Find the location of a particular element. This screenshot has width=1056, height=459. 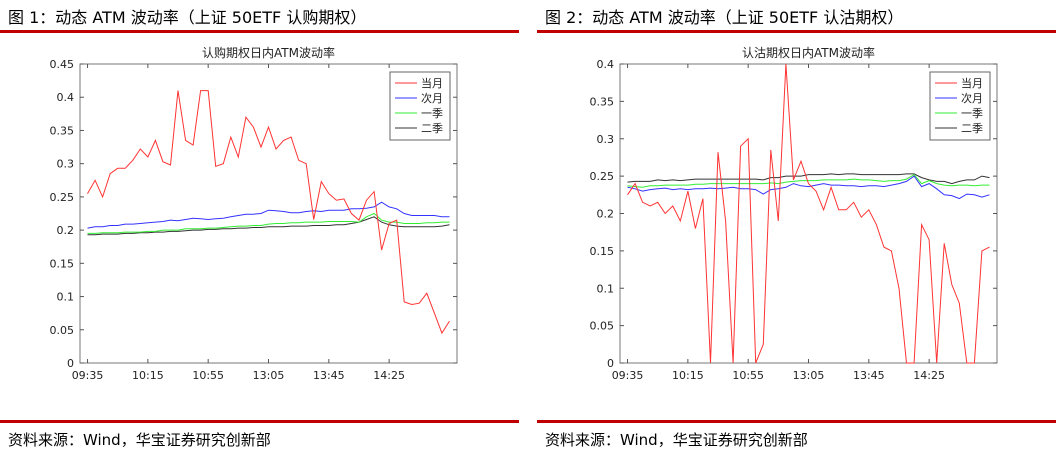

chart-title: 认沽期权日内ATM波动率 is located at coordinates (808, 52).